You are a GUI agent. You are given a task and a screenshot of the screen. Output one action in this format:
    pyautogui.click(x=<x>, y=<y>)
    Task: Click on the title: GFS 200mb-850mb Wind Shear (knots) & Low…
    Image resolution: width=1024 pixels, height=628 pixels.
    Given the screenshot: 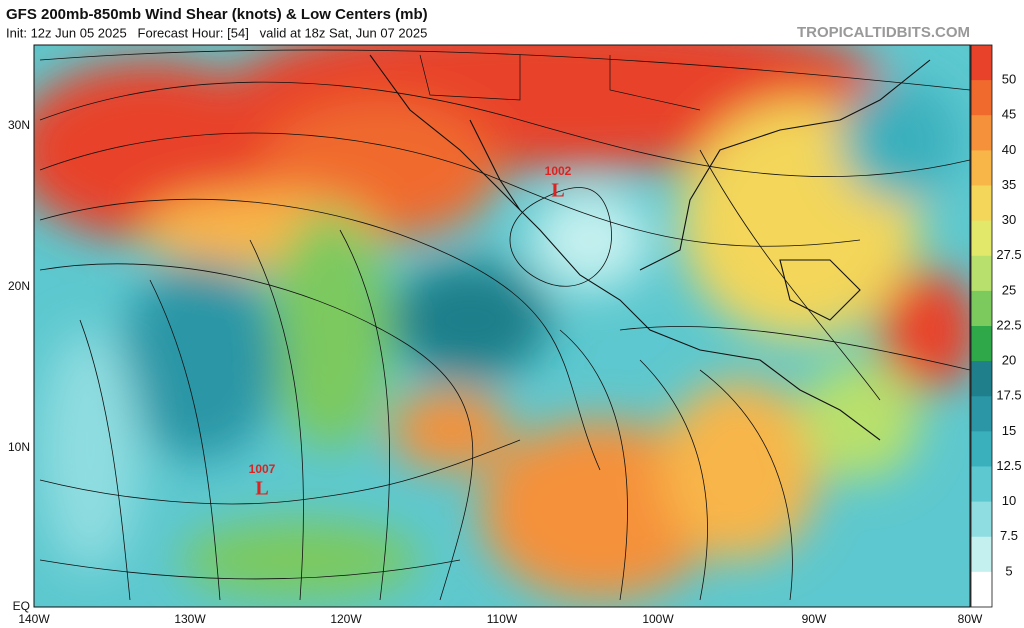 What is the action you would take?
    pyautogui.click(x=217, y=14)
    